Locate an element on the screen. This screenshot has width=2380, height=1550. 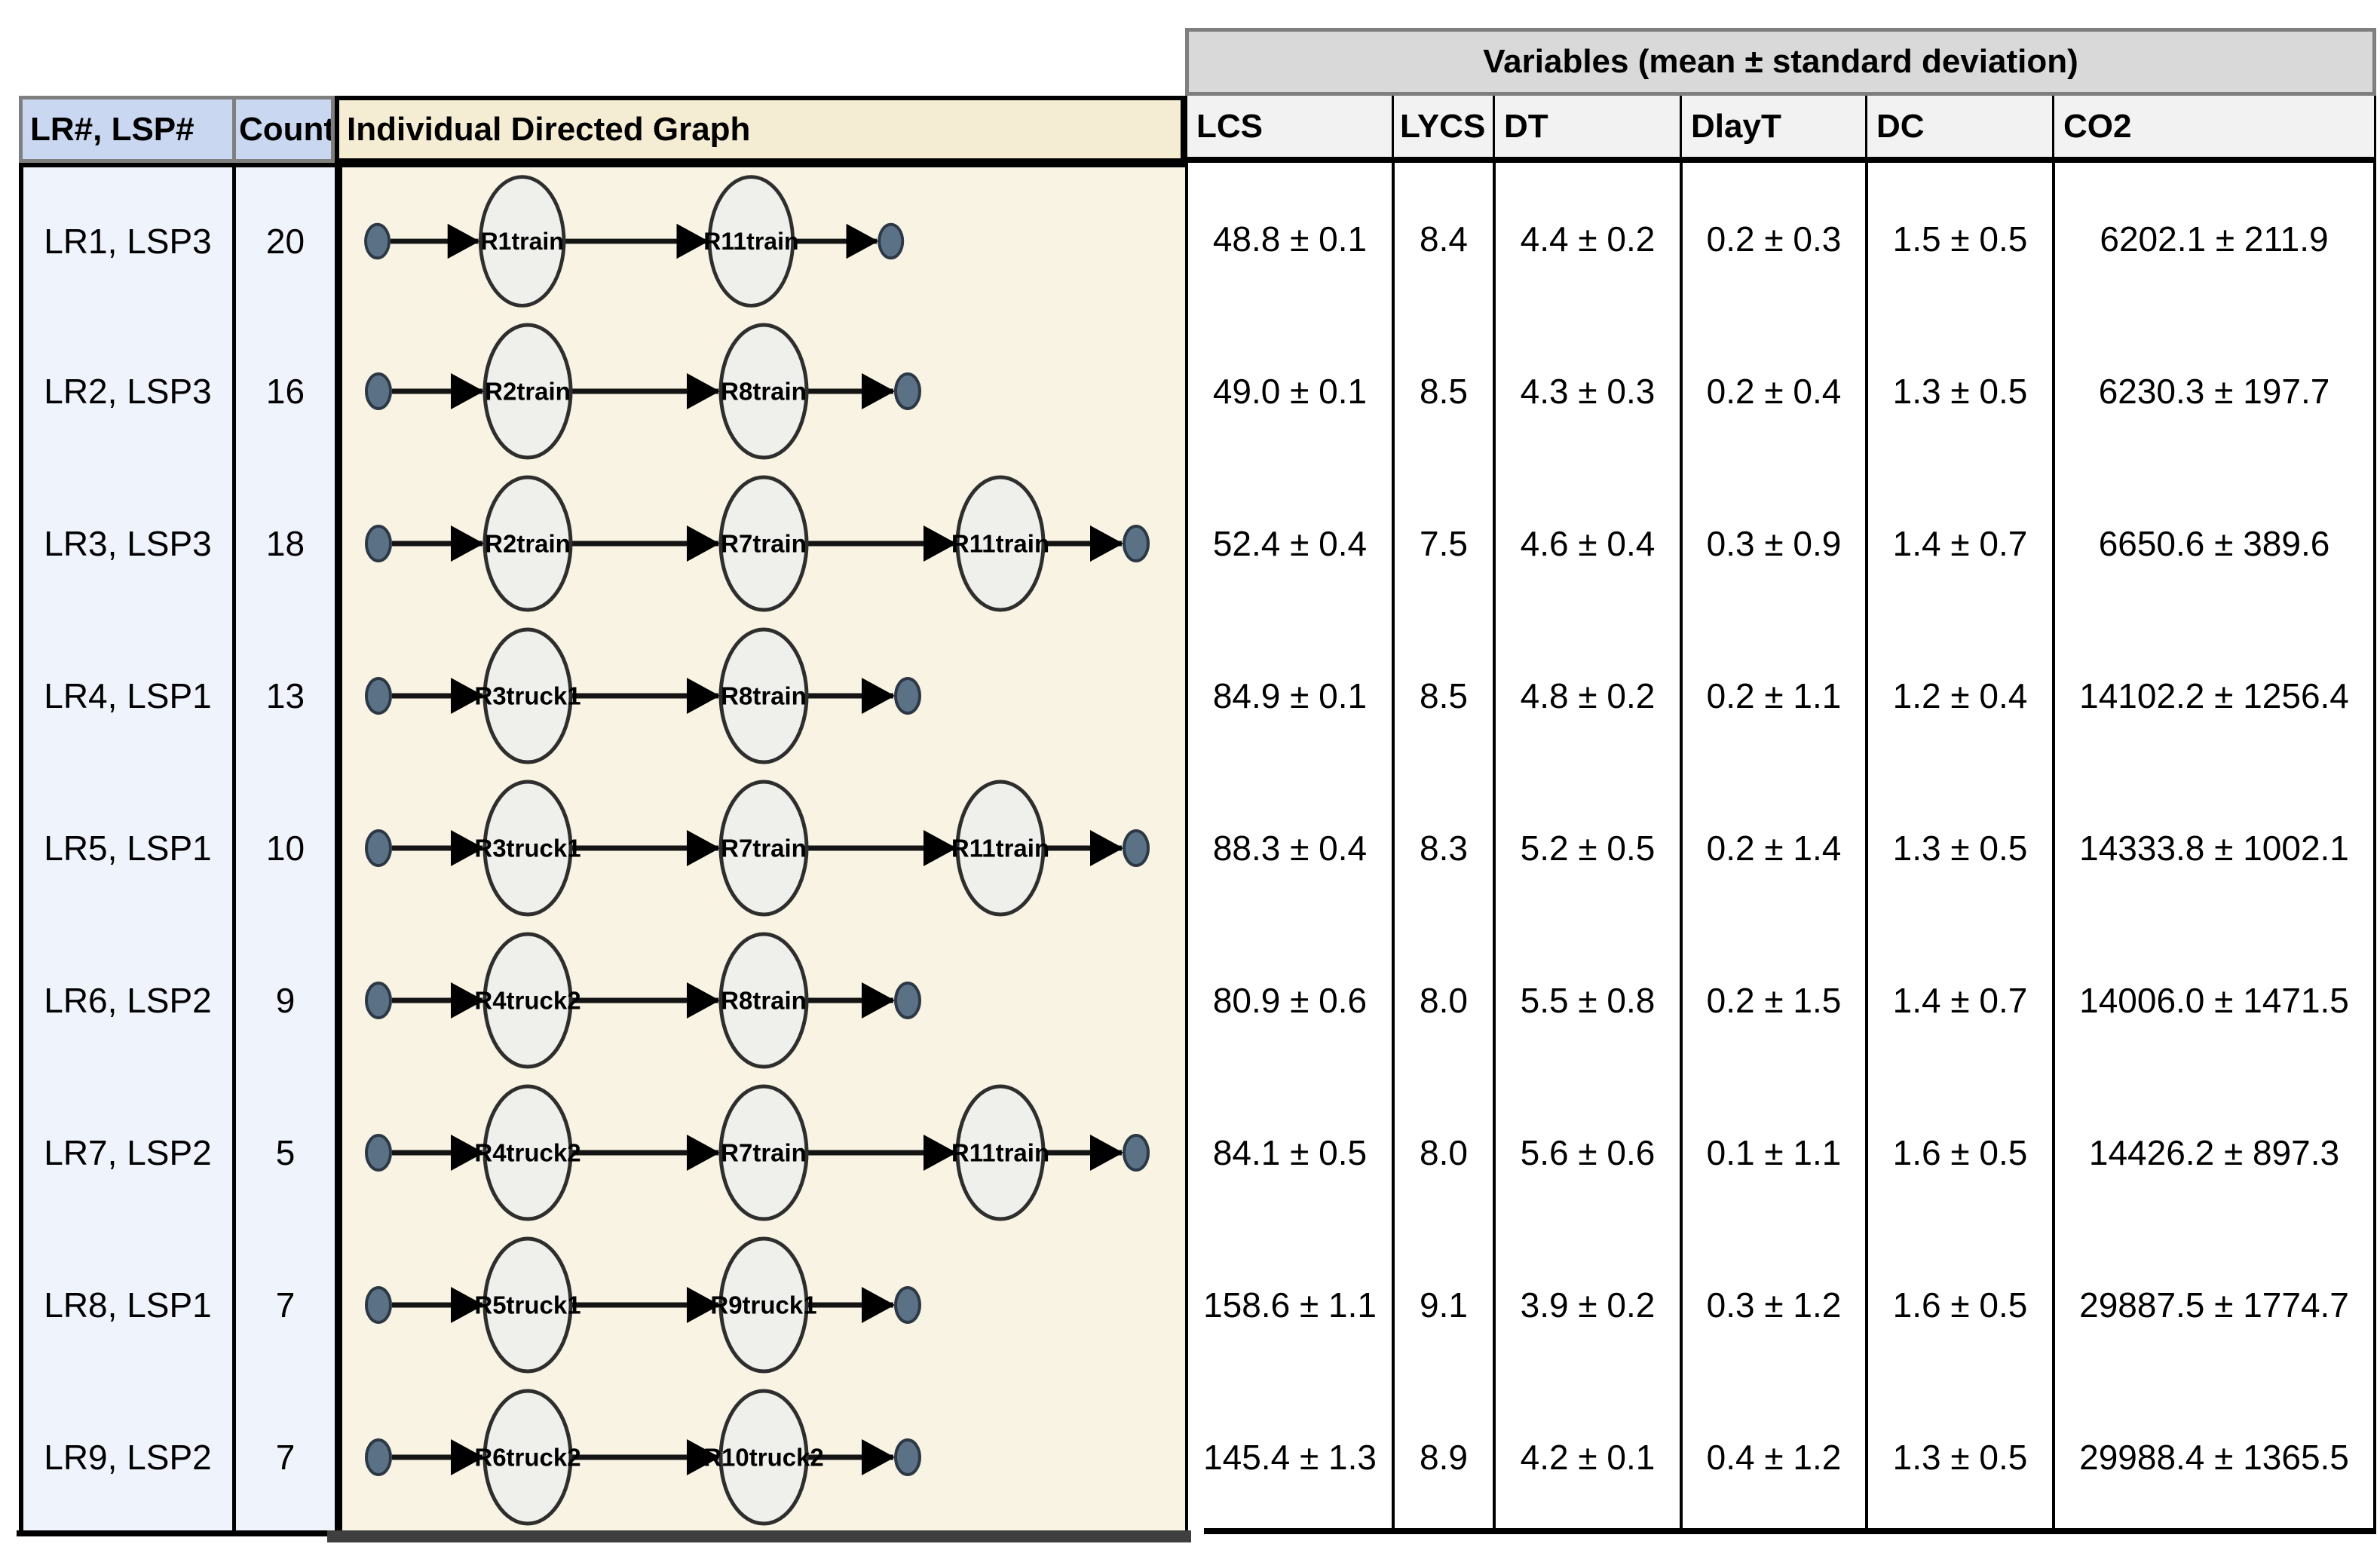
cell-co2: 29988.4 ± 1365.5 is located at coordinates (2214, 1457).